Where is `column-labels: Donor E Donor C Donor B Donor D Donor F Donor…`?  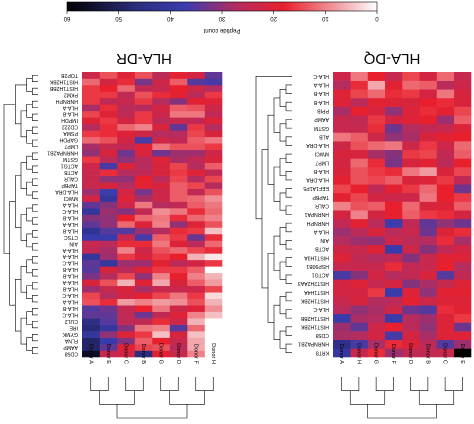
column-labels: Donor E Donor C Donor B Donor D Donor F Donor… is located at coordinates (401, 354).